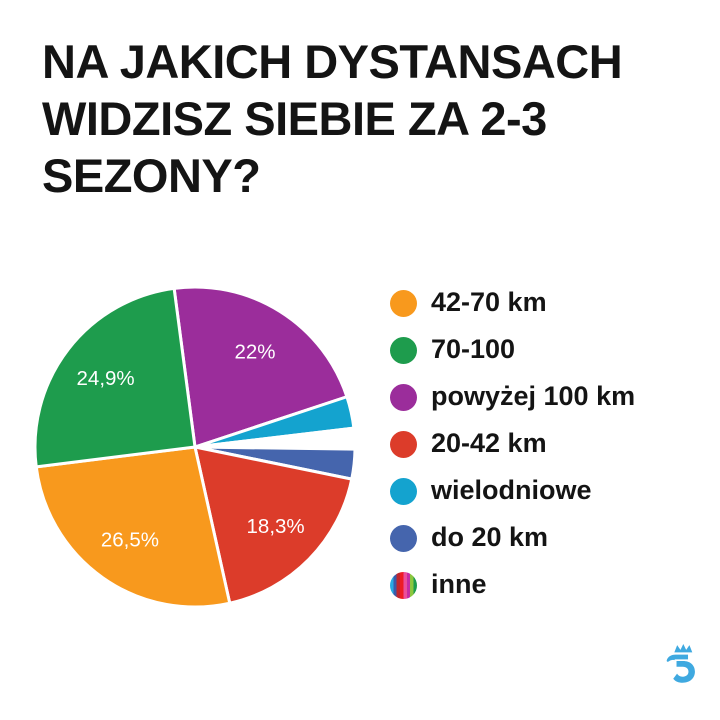 This screenshot has height=720, width=720. Describe the element at coordinates (260, 367) in the screenshot. I see `pie-slice-powyżej-100-km` at that location.